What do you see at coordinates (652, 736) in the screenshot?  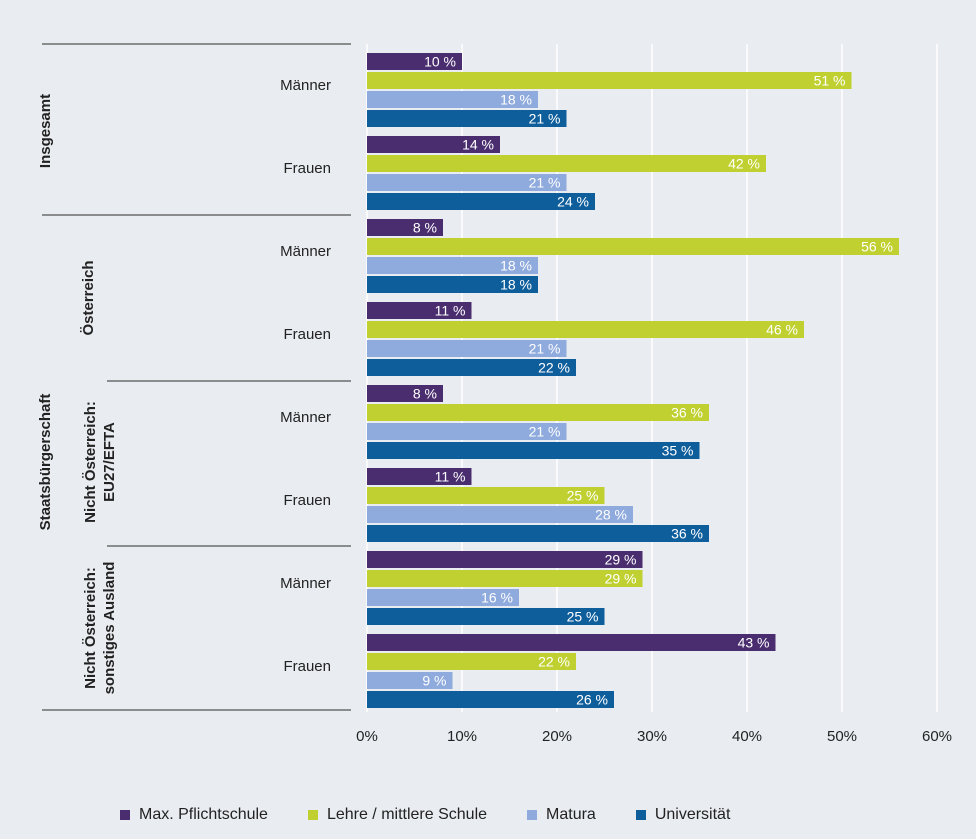 I see `x-tick-label: 30%` at bounding box center [652, 736].